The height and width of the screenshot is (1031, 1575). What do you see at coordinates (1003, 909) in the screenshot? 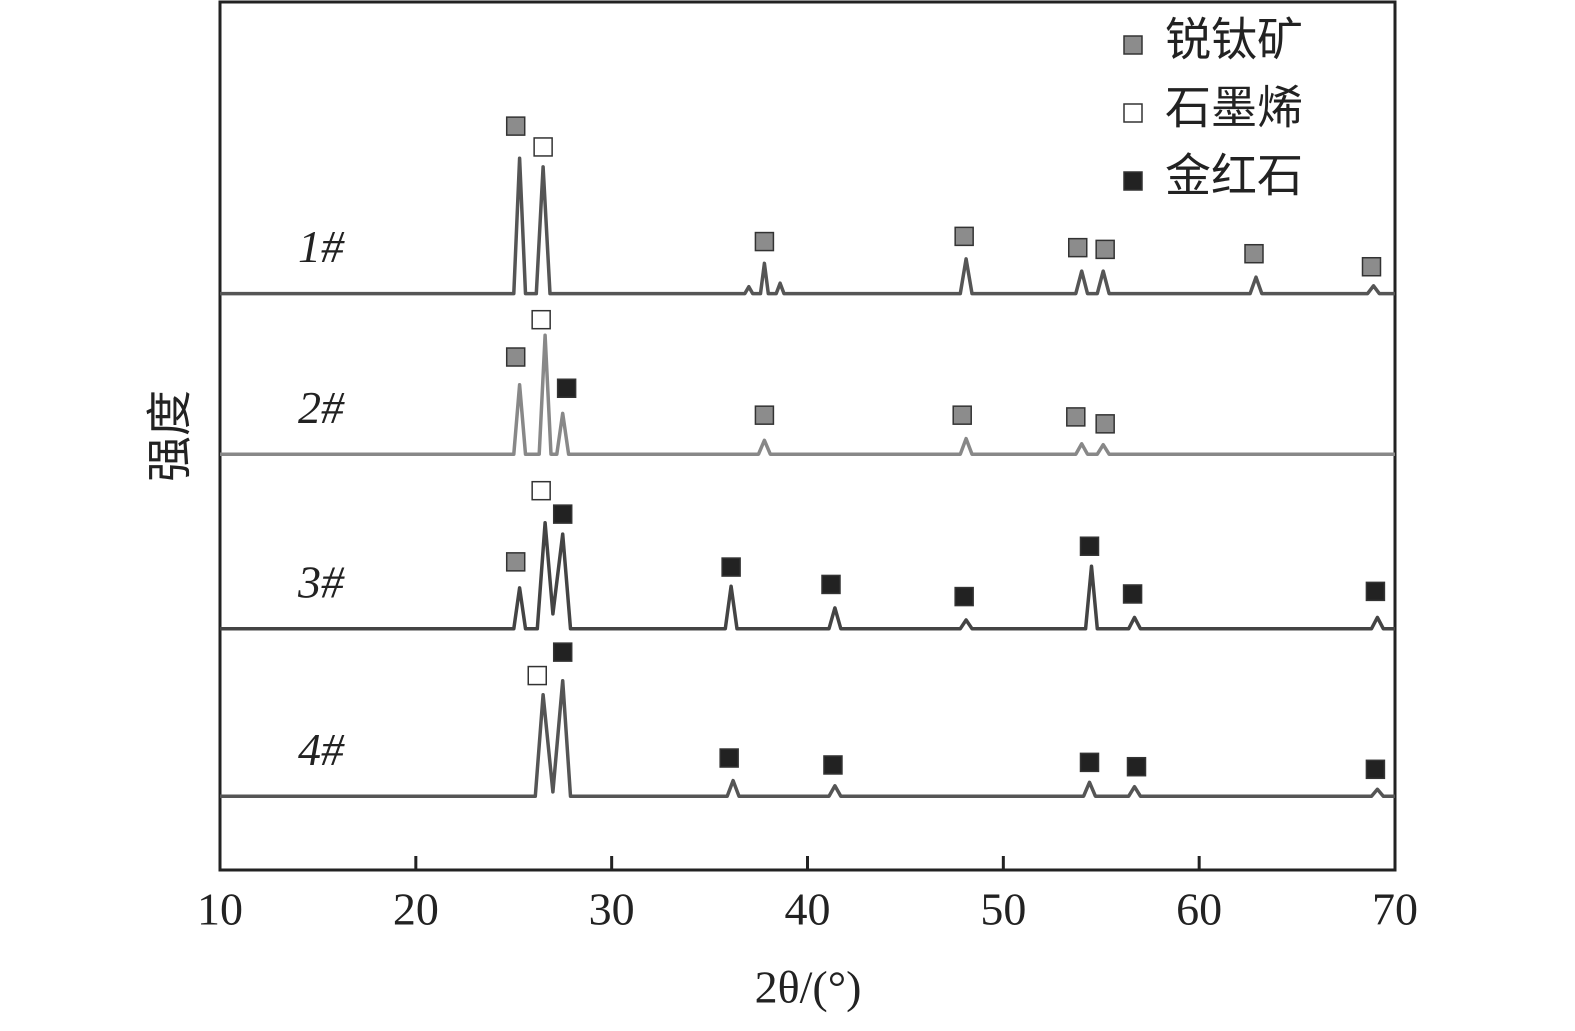
I see `x-tick-label: 50` at bounding box center [1003, 909].